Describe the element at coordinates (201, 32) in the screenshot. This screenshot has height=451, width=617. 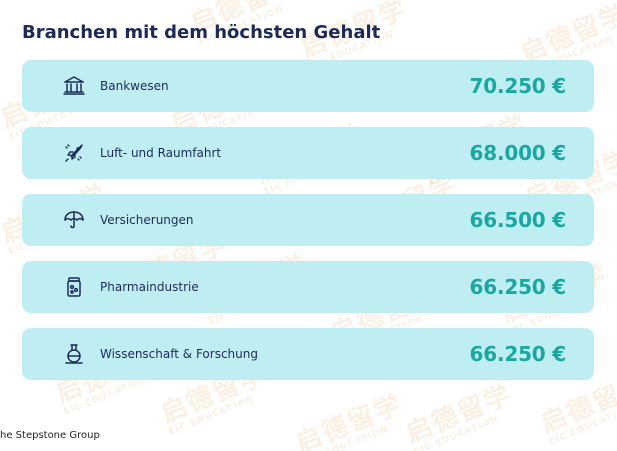
I see `page-title: Branchen mit dem höchsten Gehalt` at that location.